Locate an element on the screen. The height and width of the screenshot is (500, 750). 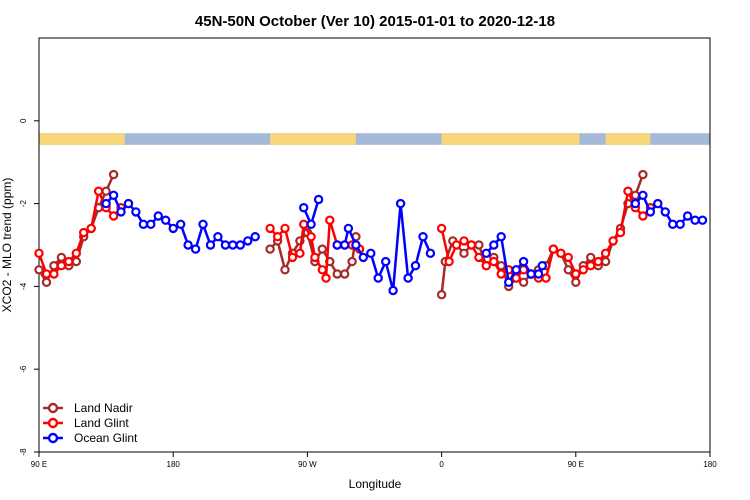
x-tick-label: 180 is located at coordinates (174, 464).